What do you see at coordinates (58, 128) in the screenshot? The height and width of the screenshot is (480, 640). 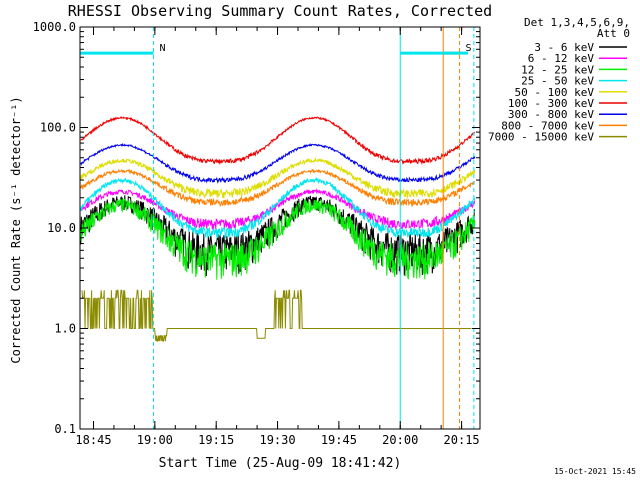 I see `y-tick-label: 100.0` at bounding box center [58, 128].